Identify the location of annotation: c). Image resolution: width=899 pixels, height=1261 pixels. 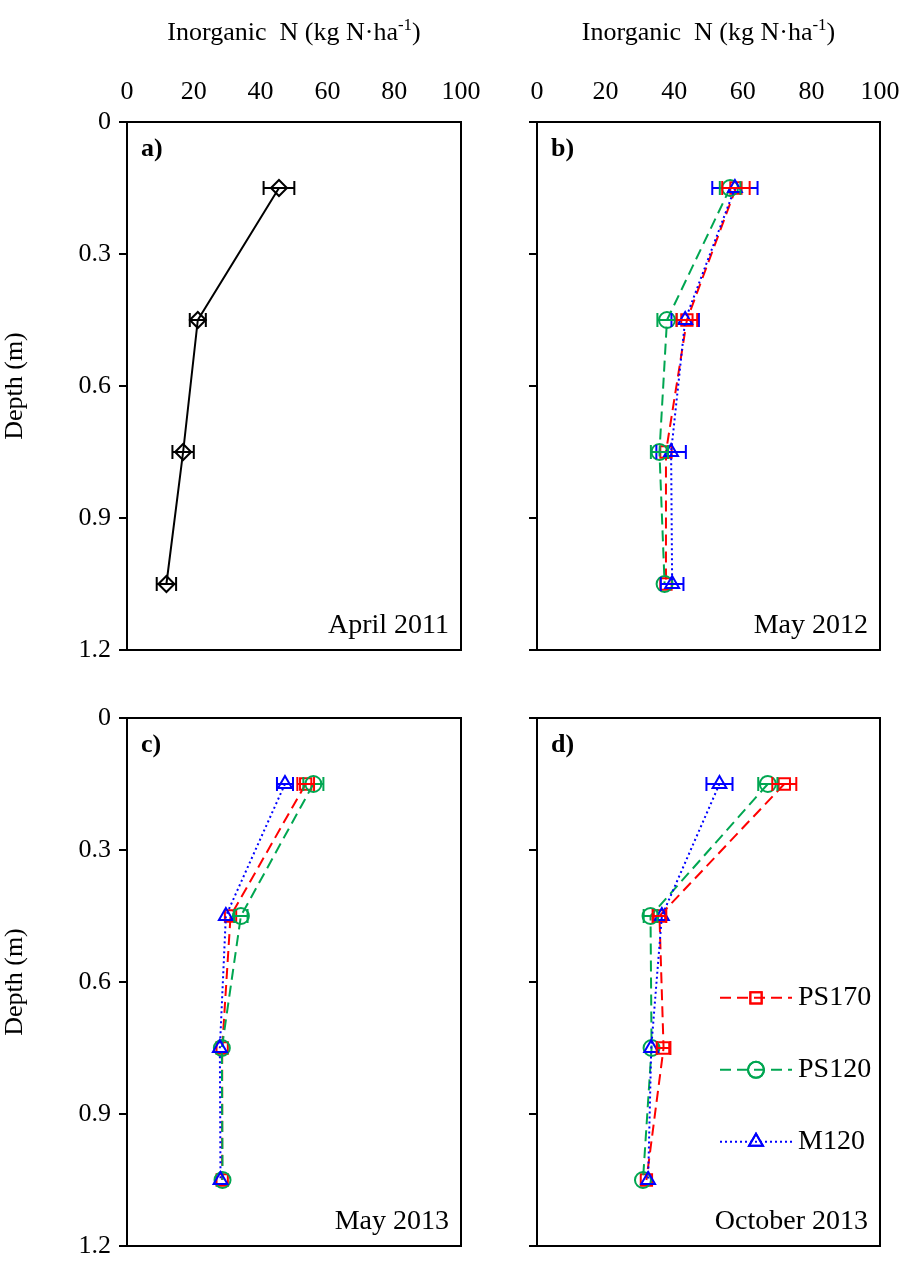
(151, 743).